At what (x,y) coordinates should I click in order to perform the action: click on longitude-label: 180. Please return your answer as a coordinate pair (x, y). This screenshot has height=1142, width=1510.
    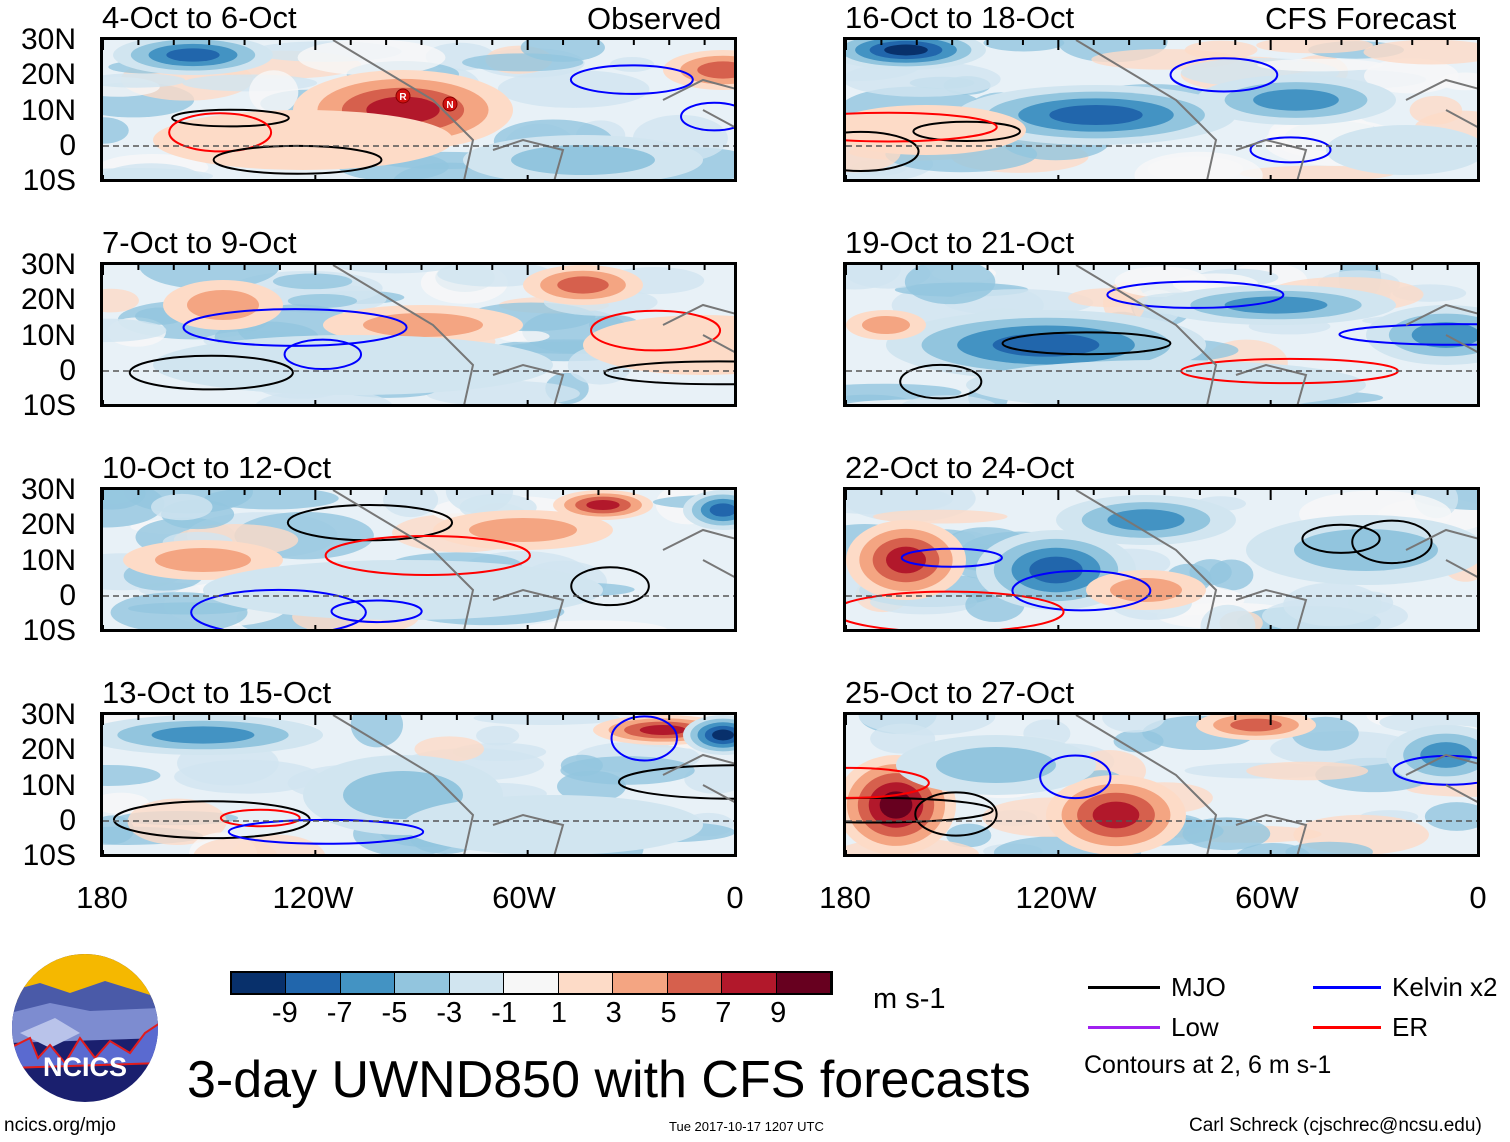
    Looking at the image, I should click on (102, 897).